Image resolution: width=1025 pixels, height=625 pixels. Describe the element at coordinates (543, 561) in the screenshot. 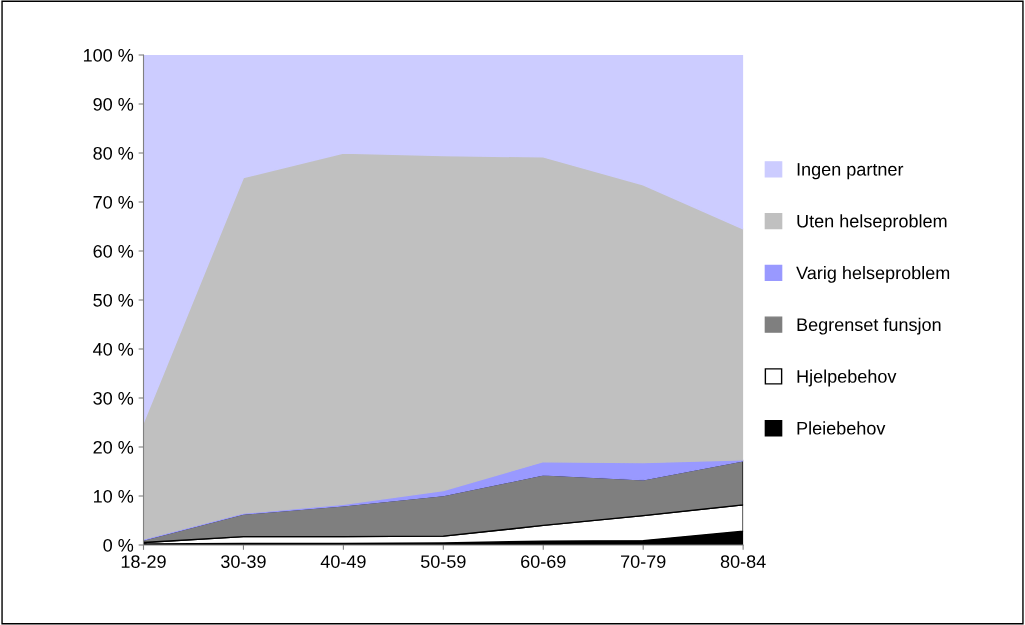

I see `x-tick-label: 60-69` at that location.